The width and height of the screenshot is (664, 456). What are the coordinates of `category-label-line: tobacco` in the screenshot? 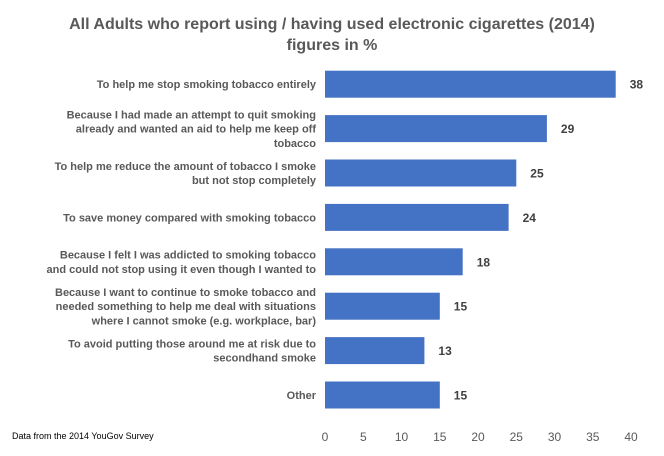 It's located at (295, 144).